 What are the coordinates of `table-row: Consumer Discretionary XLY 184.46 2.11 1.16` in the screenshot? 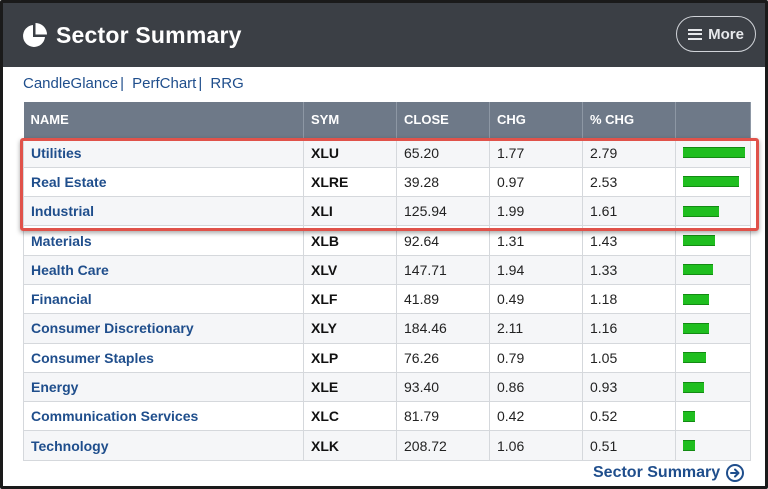 It's located at (387, 328).